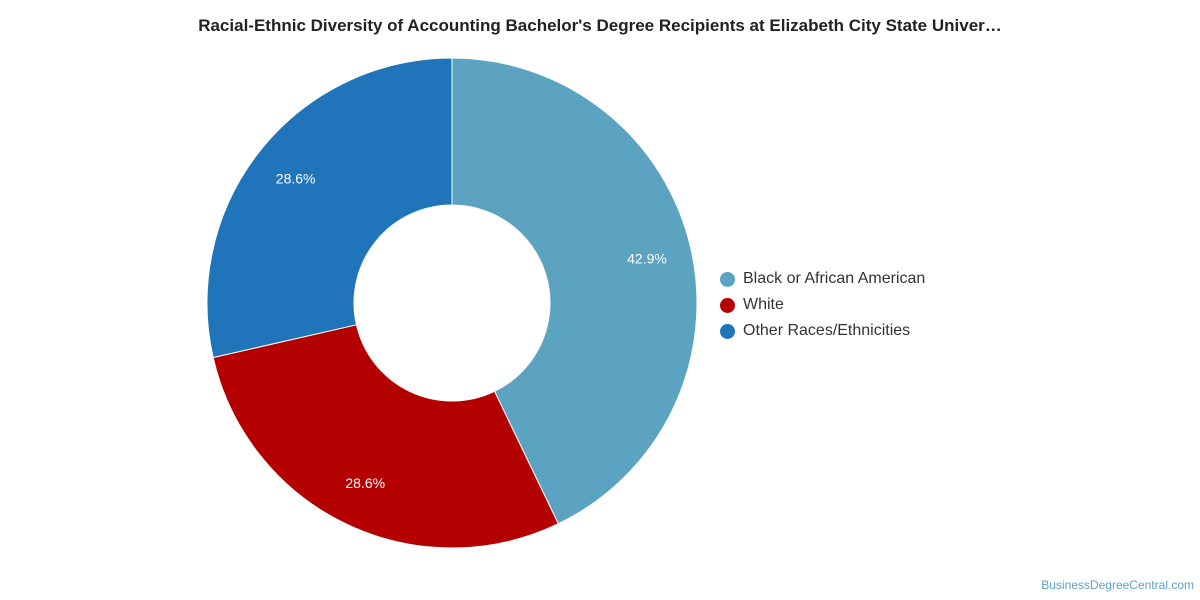 This screenshot has height=600, width=1200. I want to click on legend-label: Other Races/Ethnicities, so click(827, 330).